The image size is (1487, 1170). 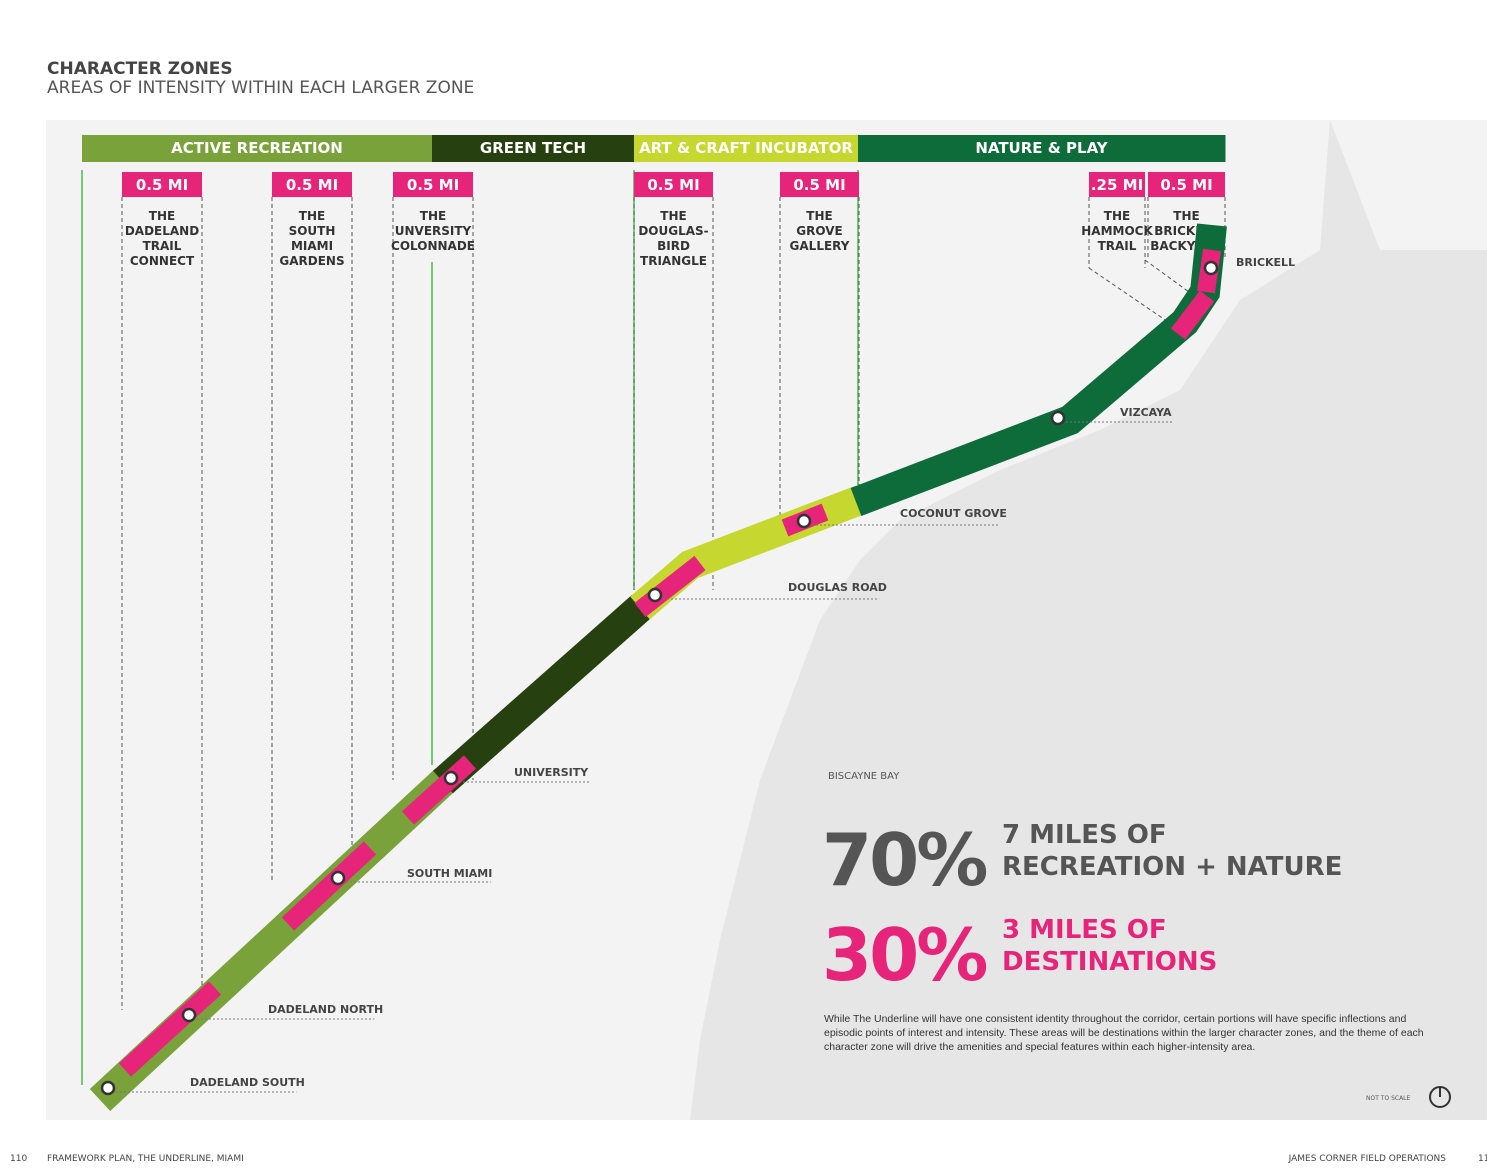 What do you see at coordinates (18, 1159) in the screenshot?
I see `page-number: 110` at bounding box center [18, 1159].